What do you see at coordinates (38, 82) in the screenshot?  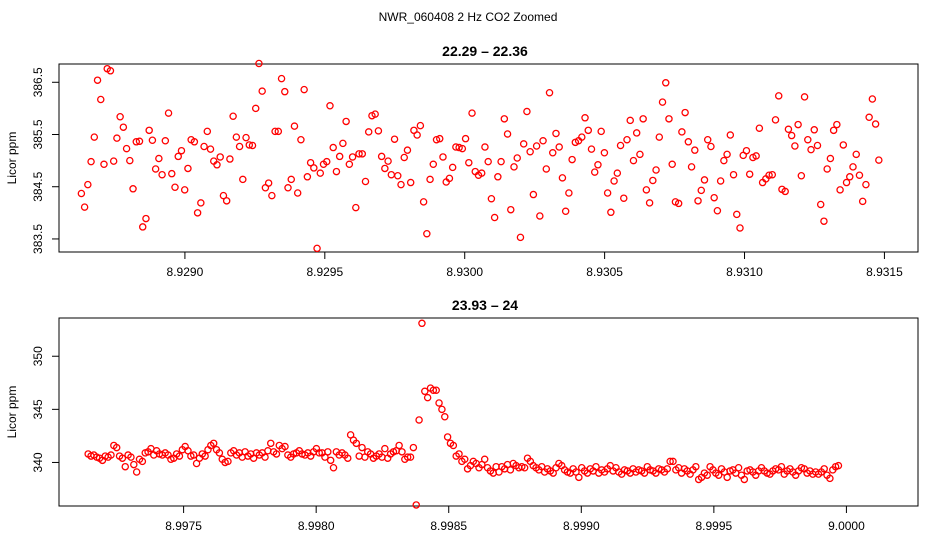 I see `top-y-tick-label: 386.5` at bounding box center [38, 82].